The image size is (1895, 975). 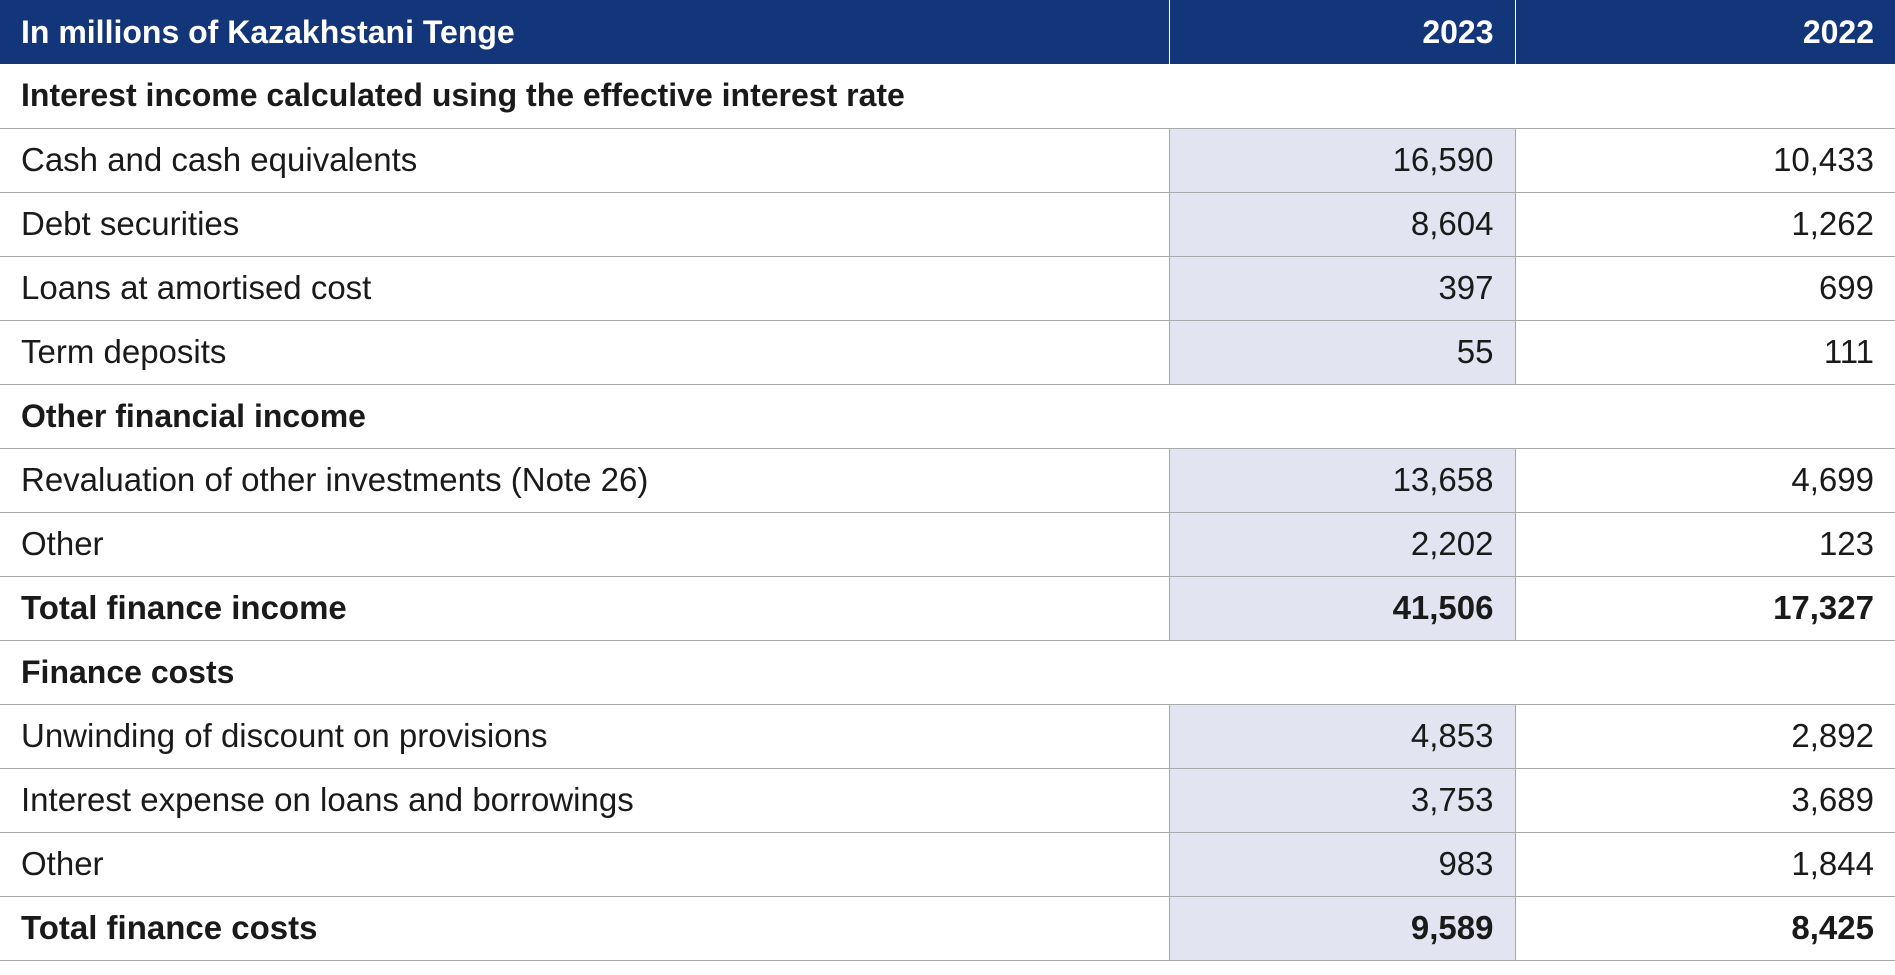 I want to click on row-label: Total finance income, so click(x=584, y=608).